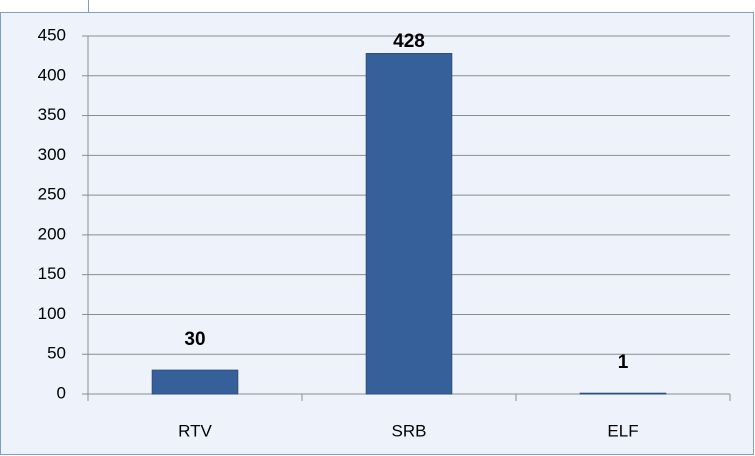  I want to click on value-label: 30, so click(194, 339).